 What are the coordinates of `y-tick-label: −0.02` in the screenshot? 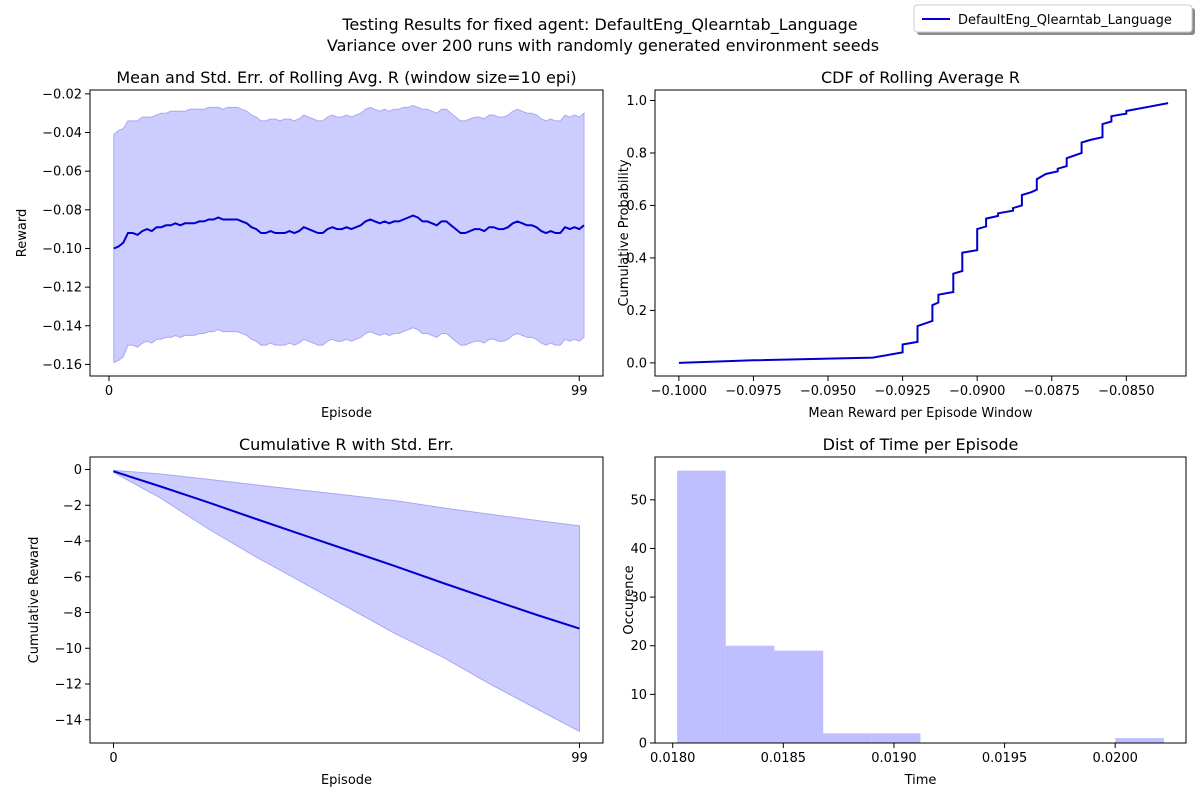 It's located at (62, 94).